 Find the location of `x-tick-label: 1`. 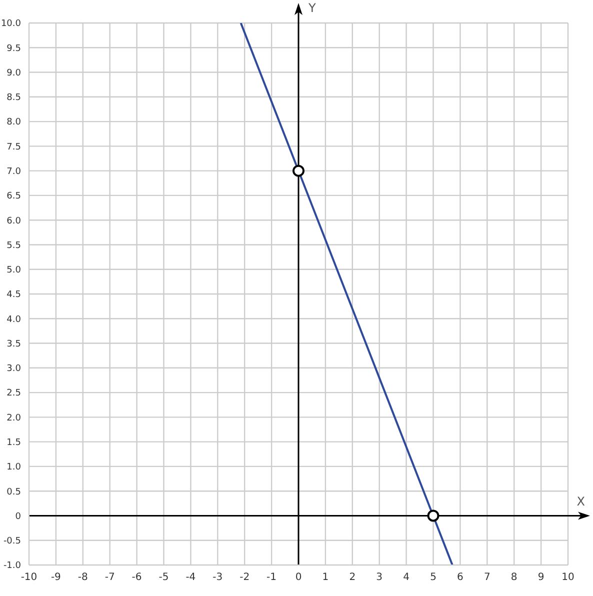

x-tick-label: 1 is located at coordinates (325, 578).